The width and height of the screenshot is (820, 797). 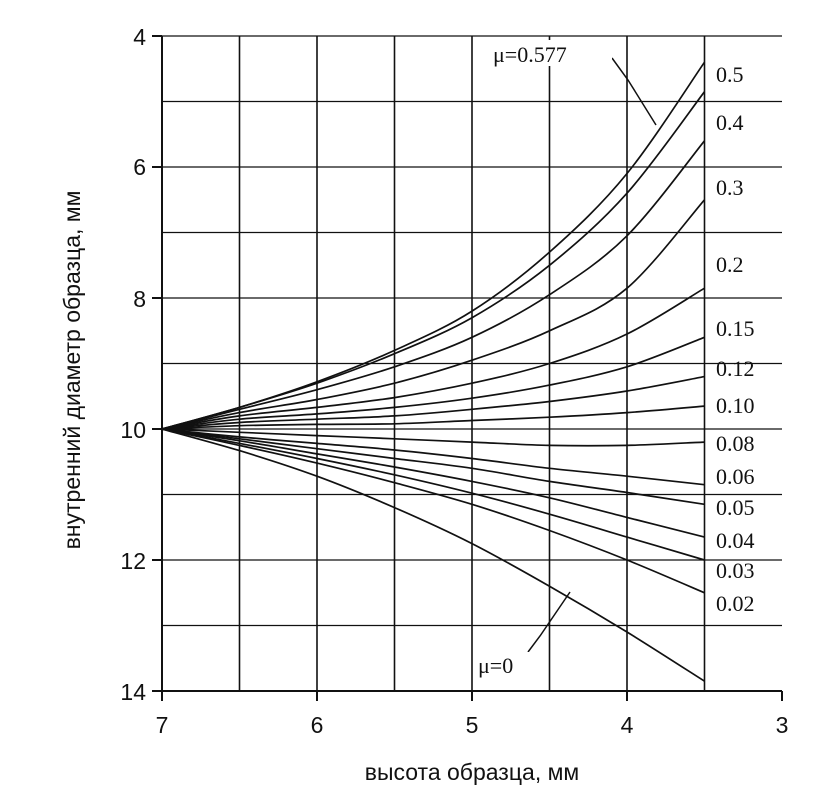 I want to click on curve-label-bottom: μ=0, so click(x=495, y=665).